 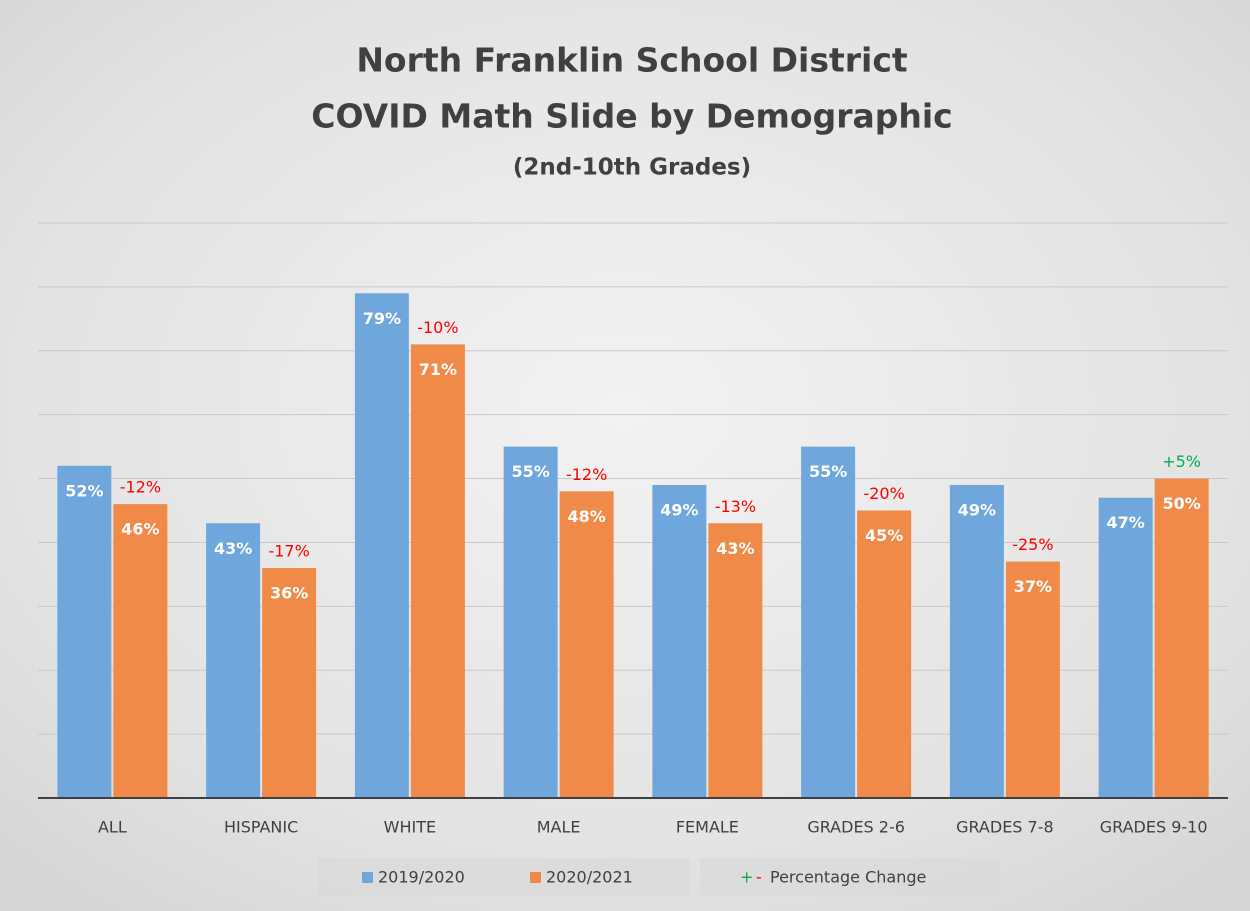 I want to click on chart-title: North Franklin School District, so click(x=632, y=60).